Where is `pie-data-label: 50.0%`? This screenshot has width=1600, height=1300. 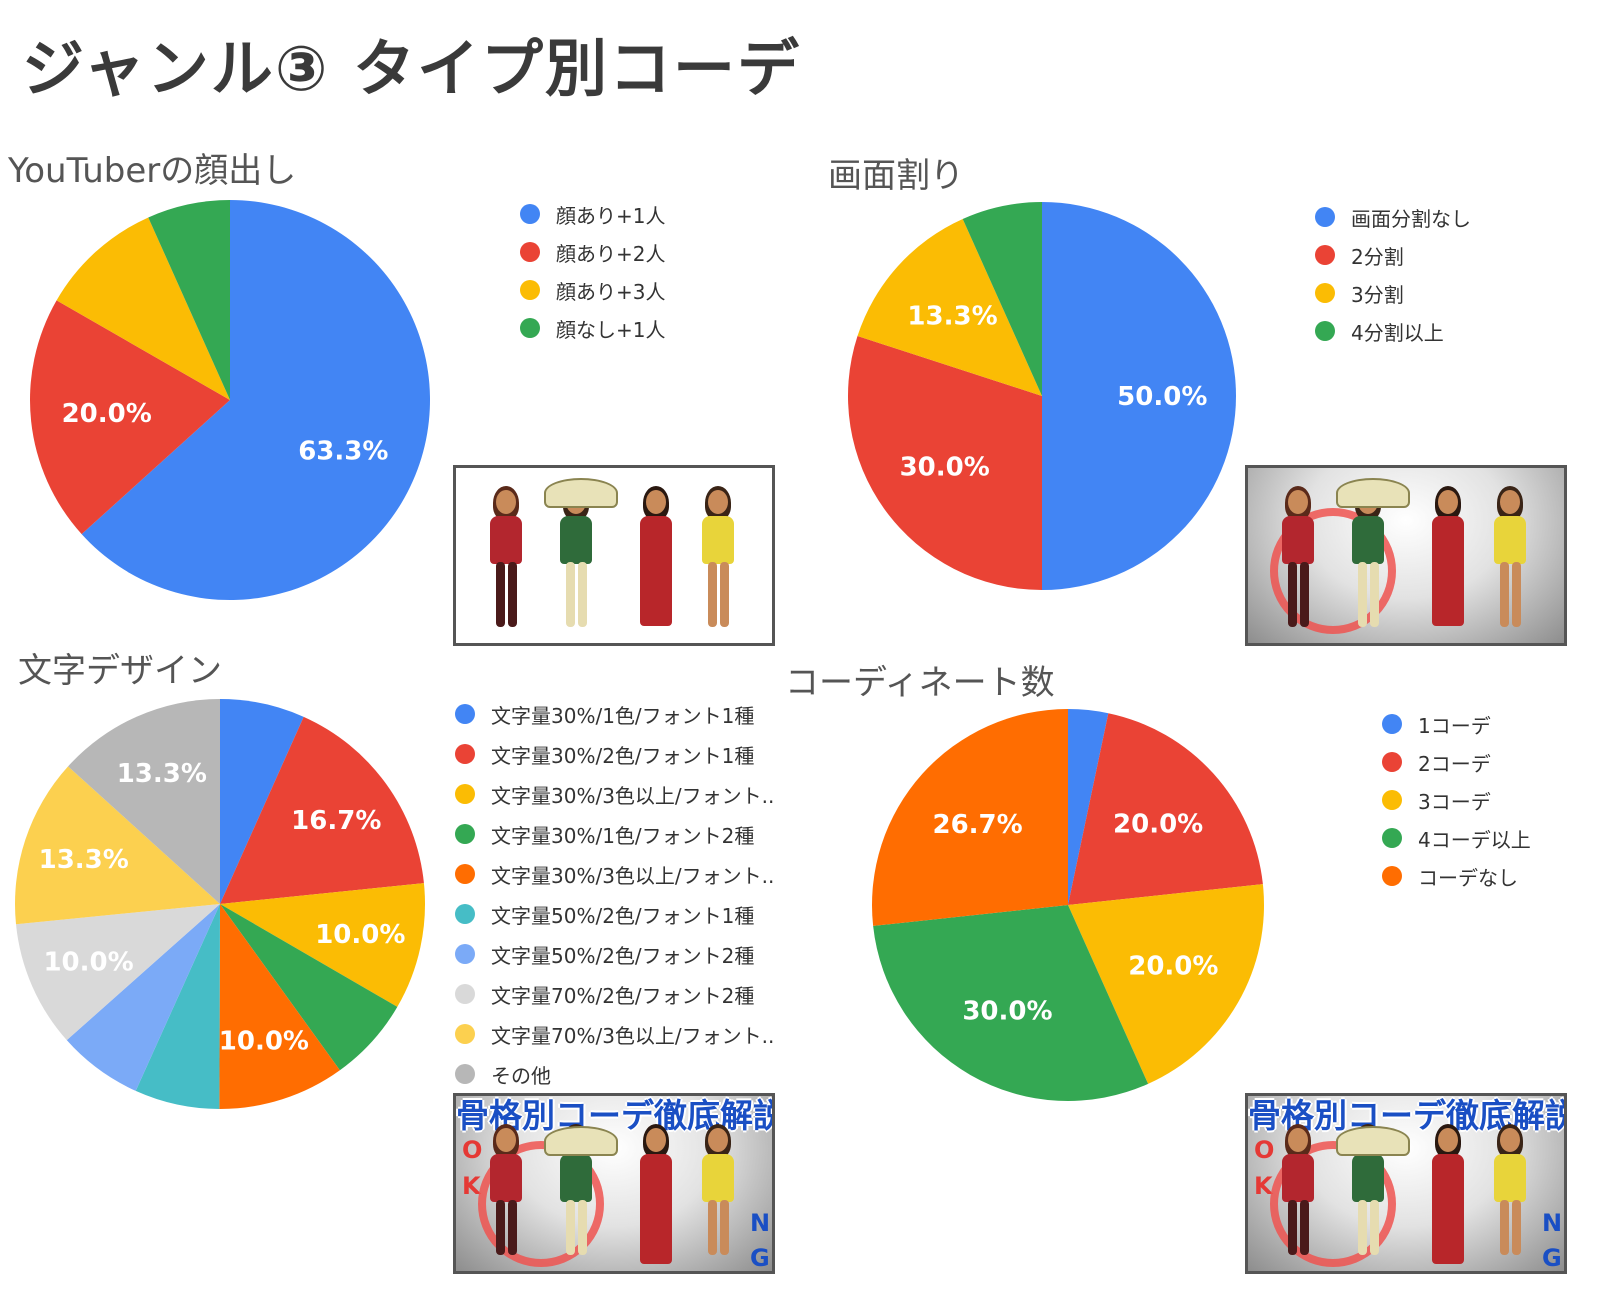
pie-data-label: 50.0% is located at coordinates (1162, 397).